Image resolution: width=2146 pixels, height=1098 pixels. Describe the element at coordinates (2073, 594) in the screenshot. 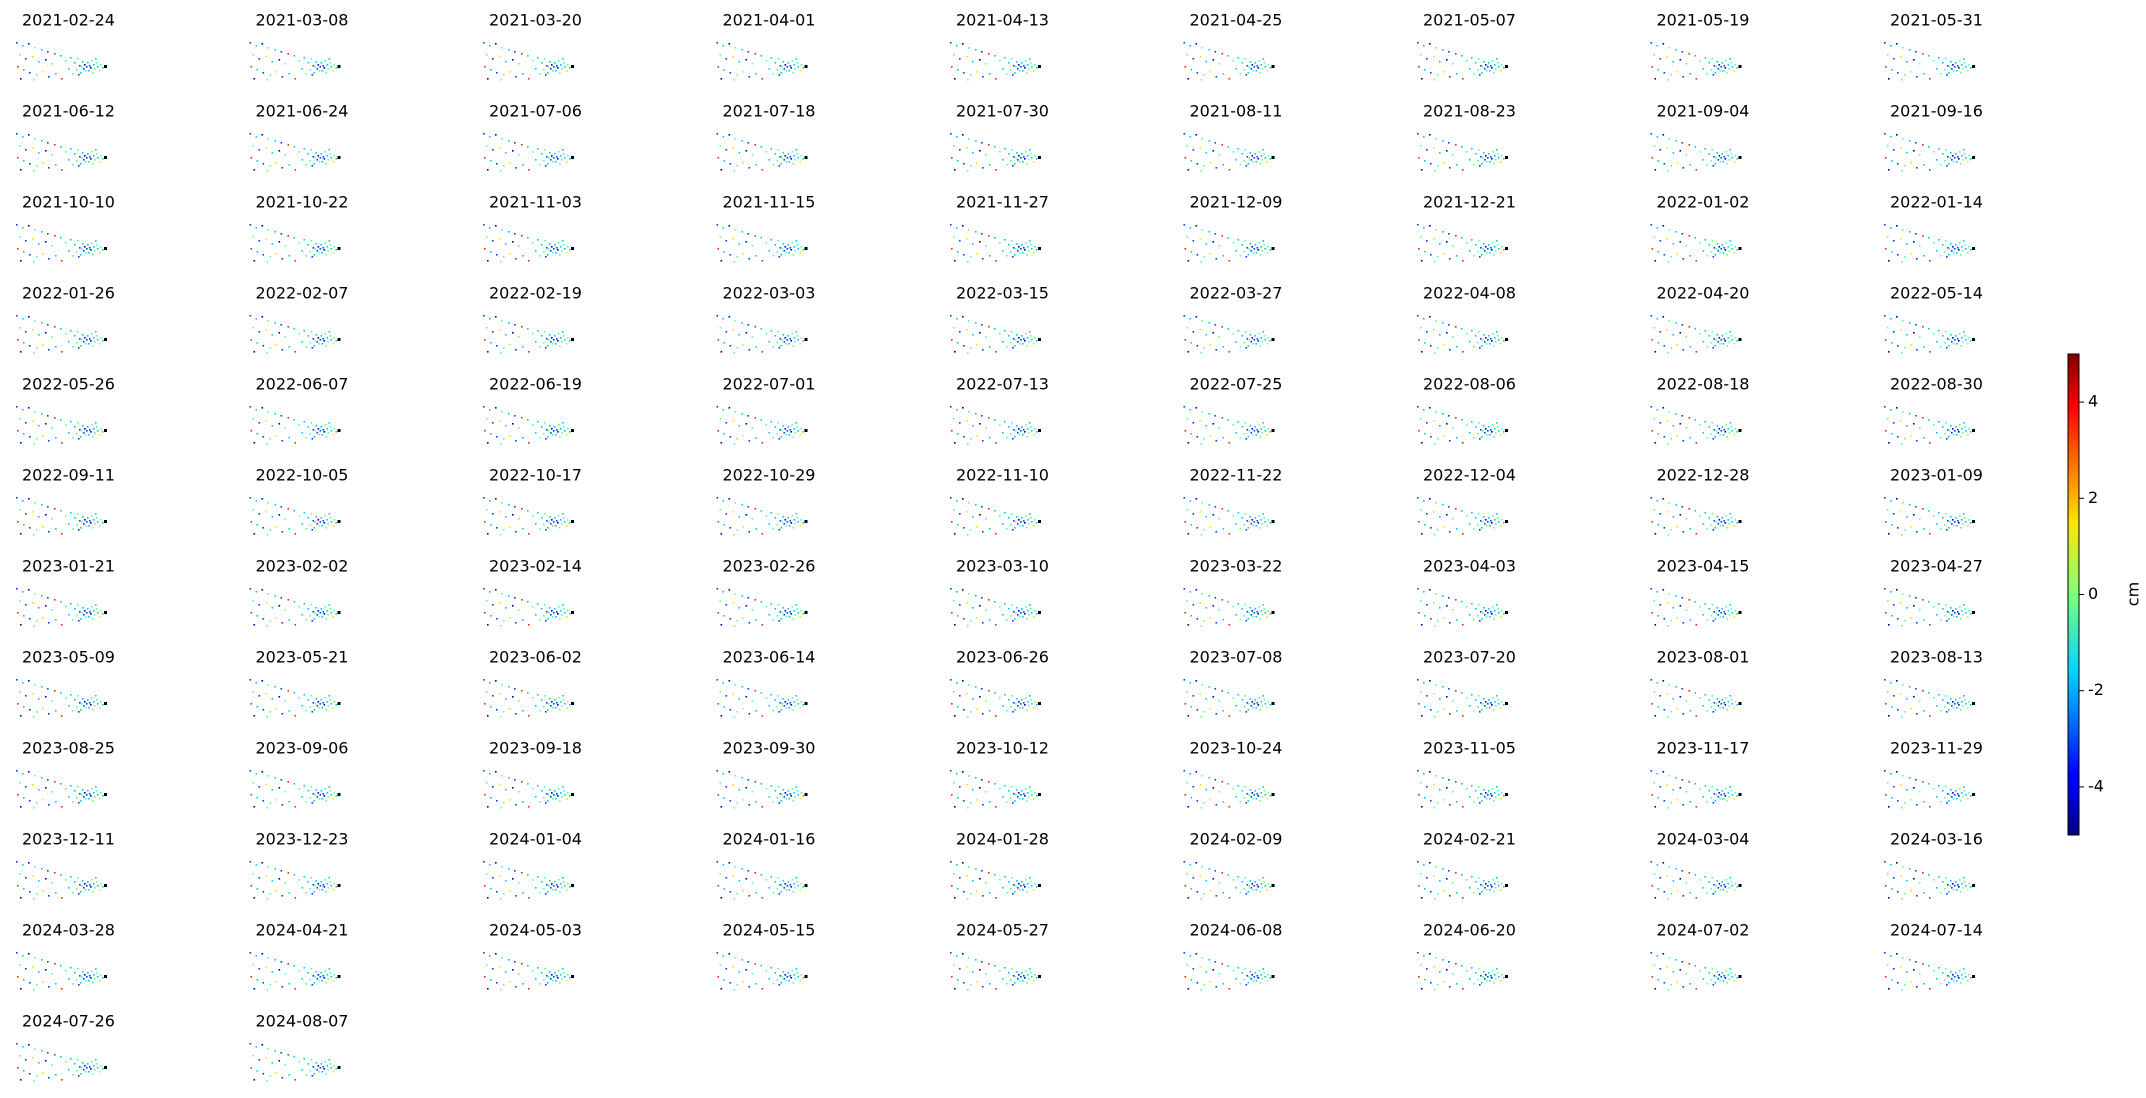

I see `colorbar` at that location.